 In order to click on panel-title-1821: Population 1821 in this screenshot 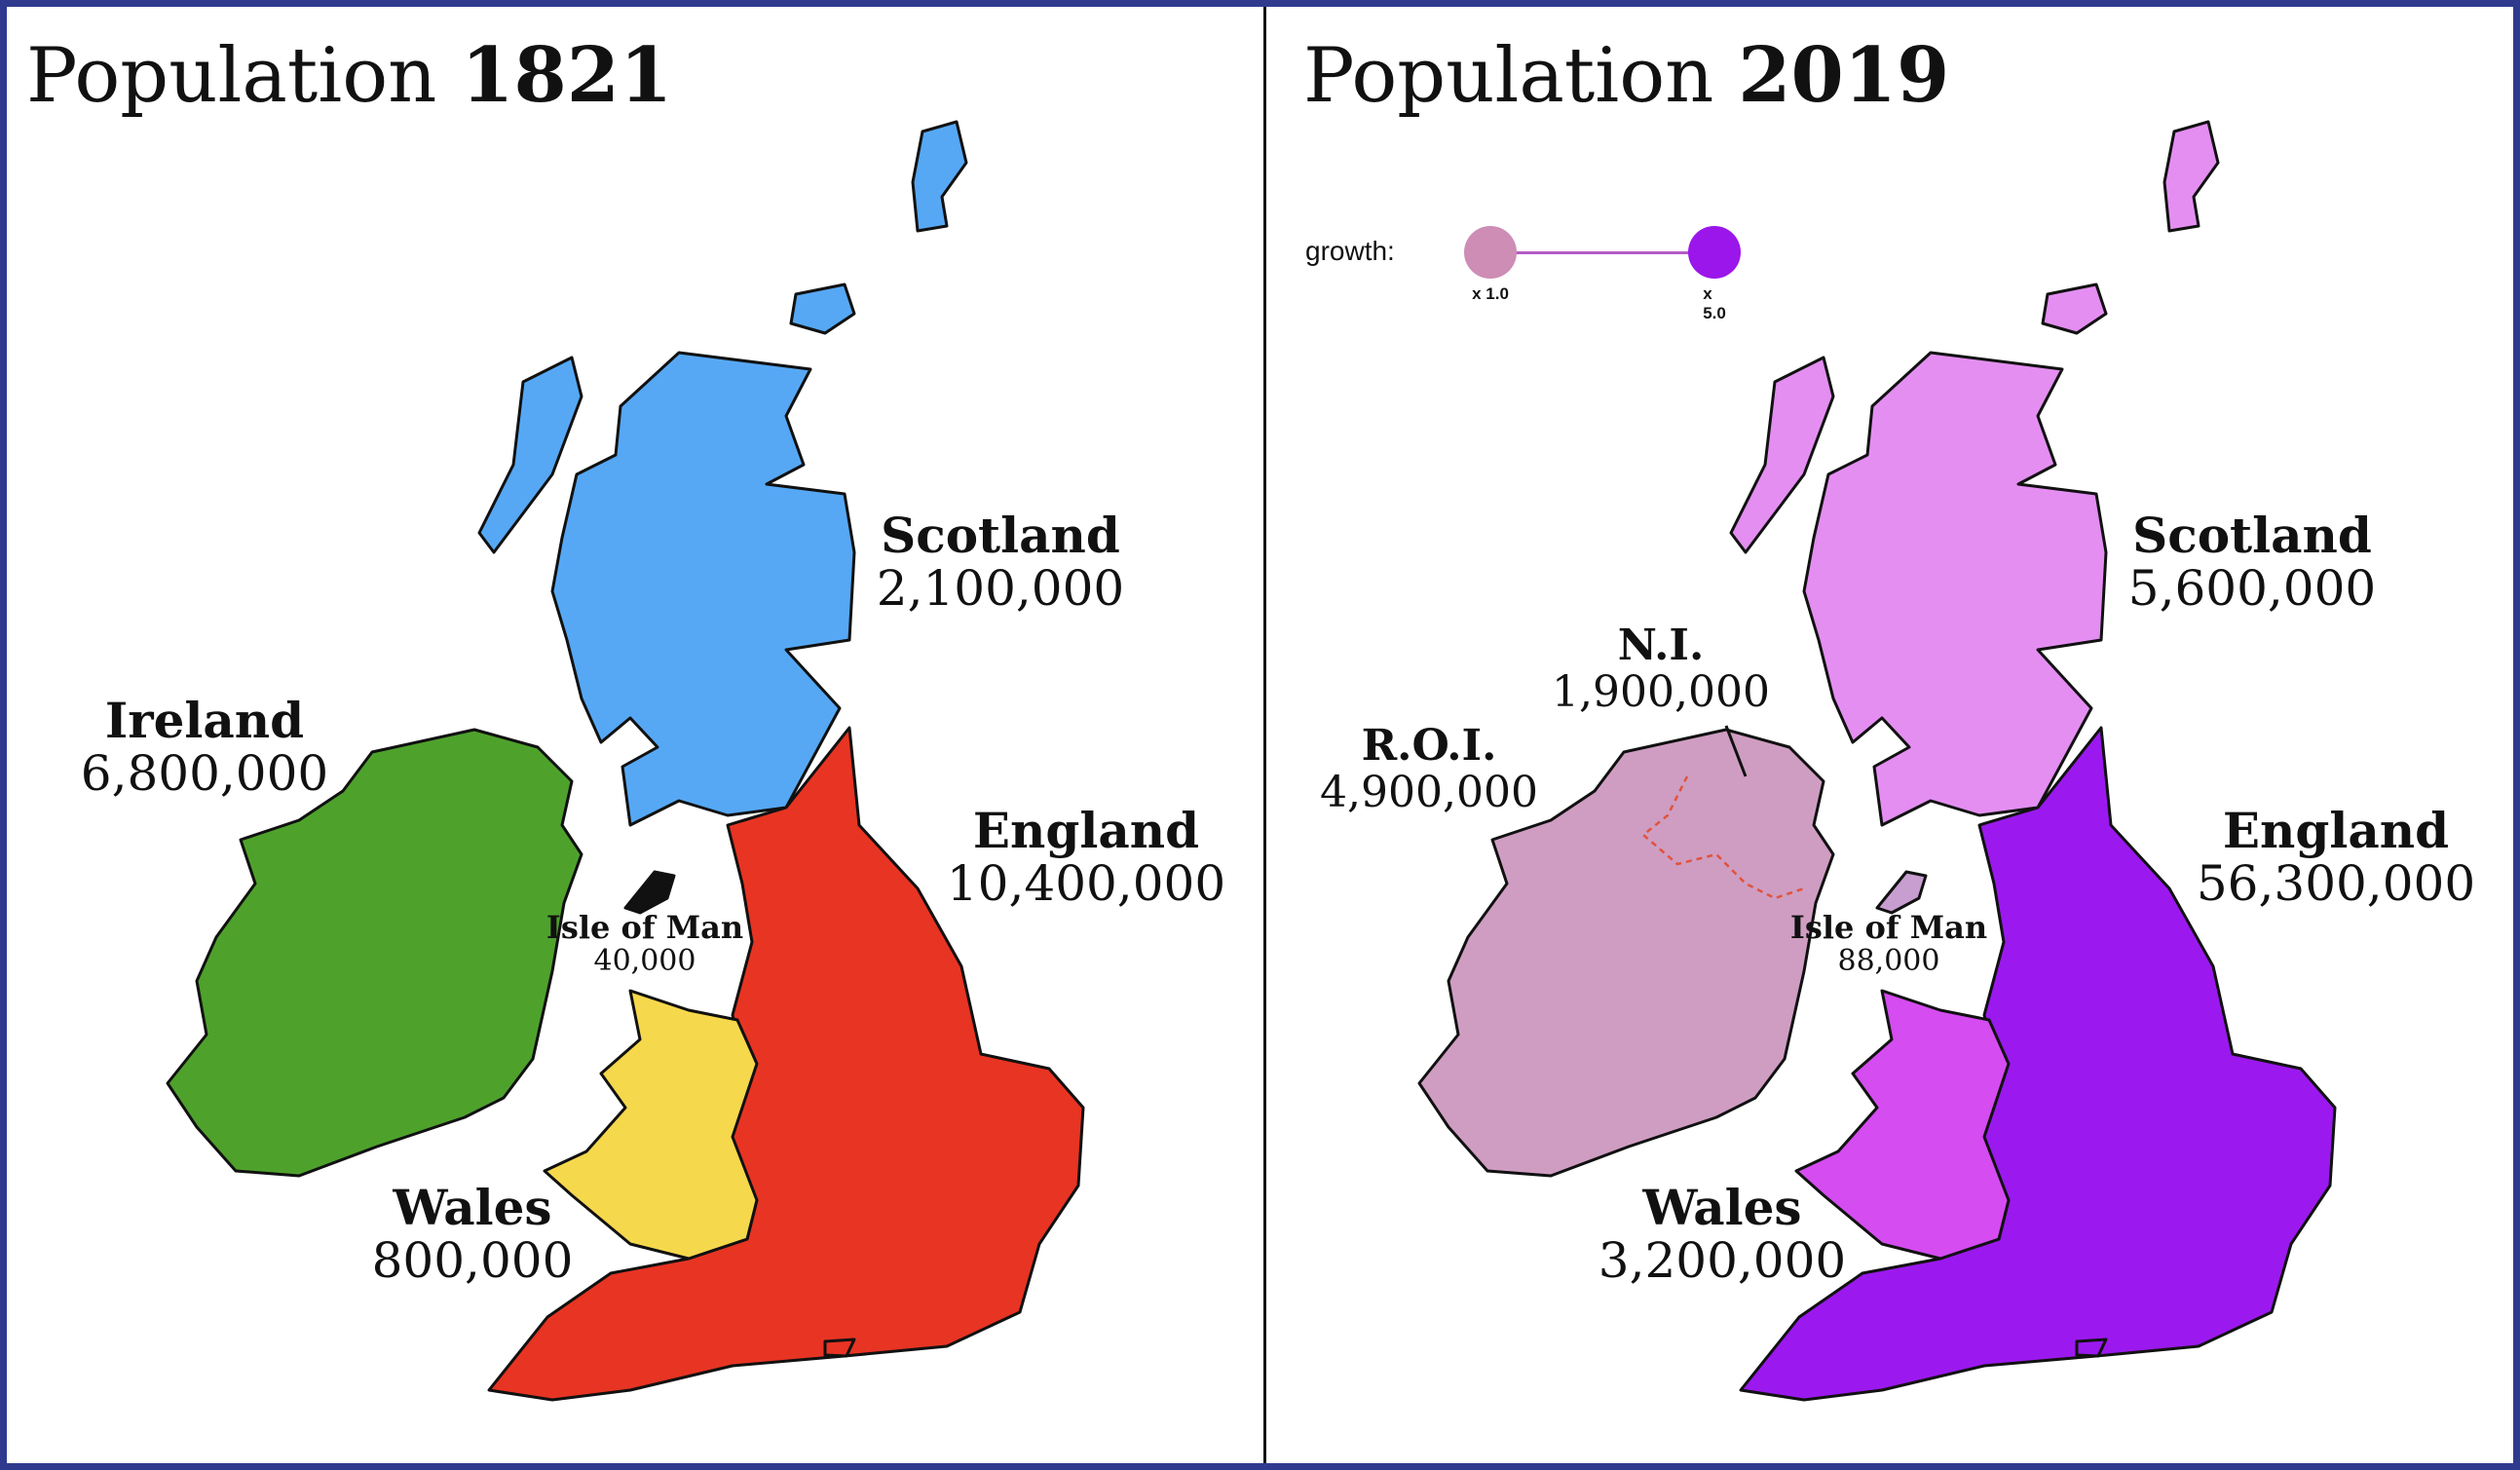, I will do `click(349, 76)`.